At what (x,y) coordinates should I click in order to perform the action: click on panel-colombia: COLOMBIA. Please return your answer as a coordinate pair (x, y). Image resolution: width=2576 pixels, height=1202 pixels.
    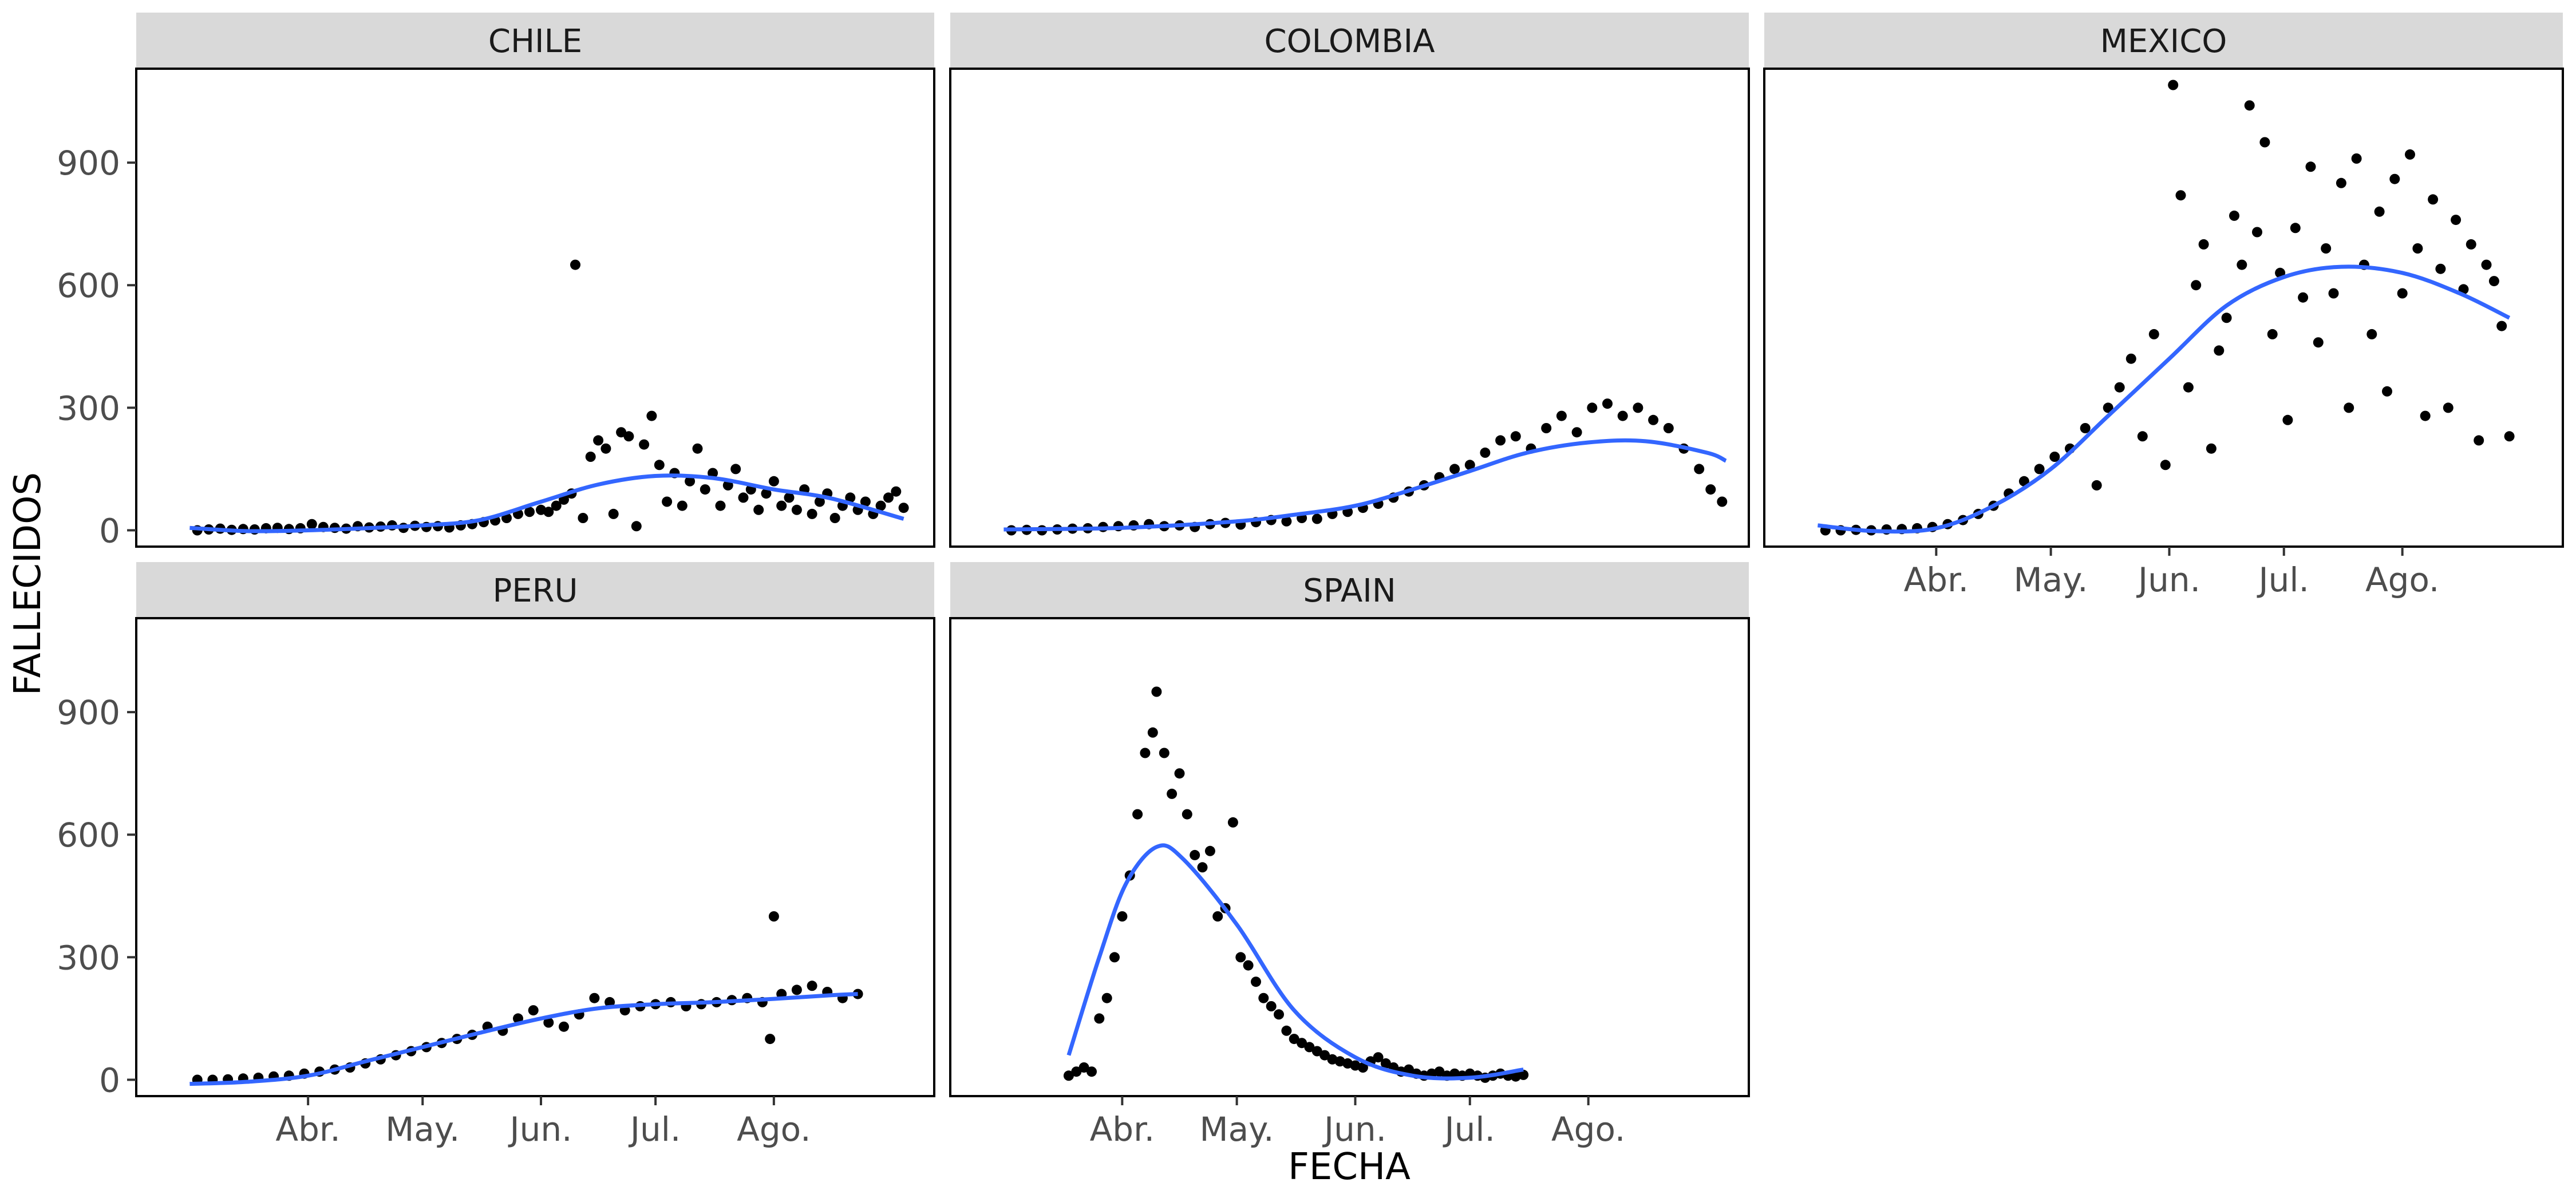
    Looking at the image, I should click on (1349, 281).